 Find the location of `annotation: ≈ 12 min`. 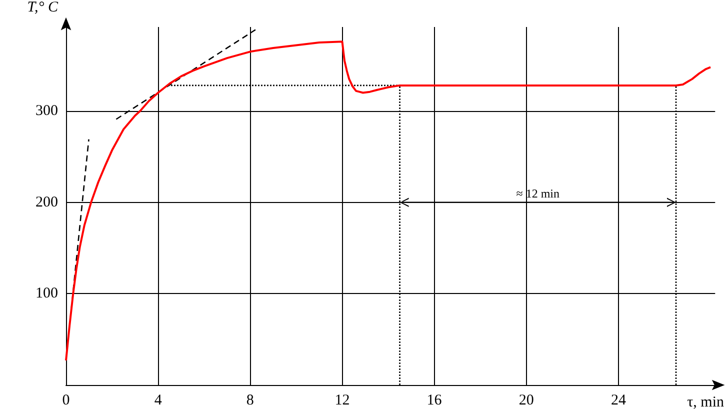

annotation: ≈ 12 min is located at coordinates (538, 193).